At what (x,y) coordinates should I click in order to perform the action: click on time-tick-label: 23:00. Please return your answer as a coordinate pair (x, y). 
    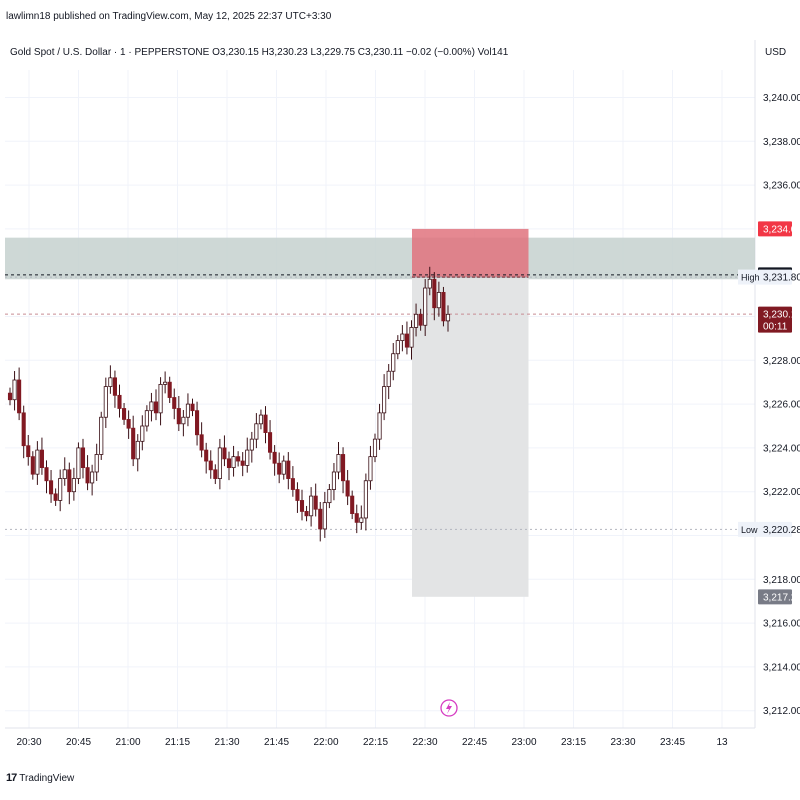
    Looking at the image, I should click on (523, 742).